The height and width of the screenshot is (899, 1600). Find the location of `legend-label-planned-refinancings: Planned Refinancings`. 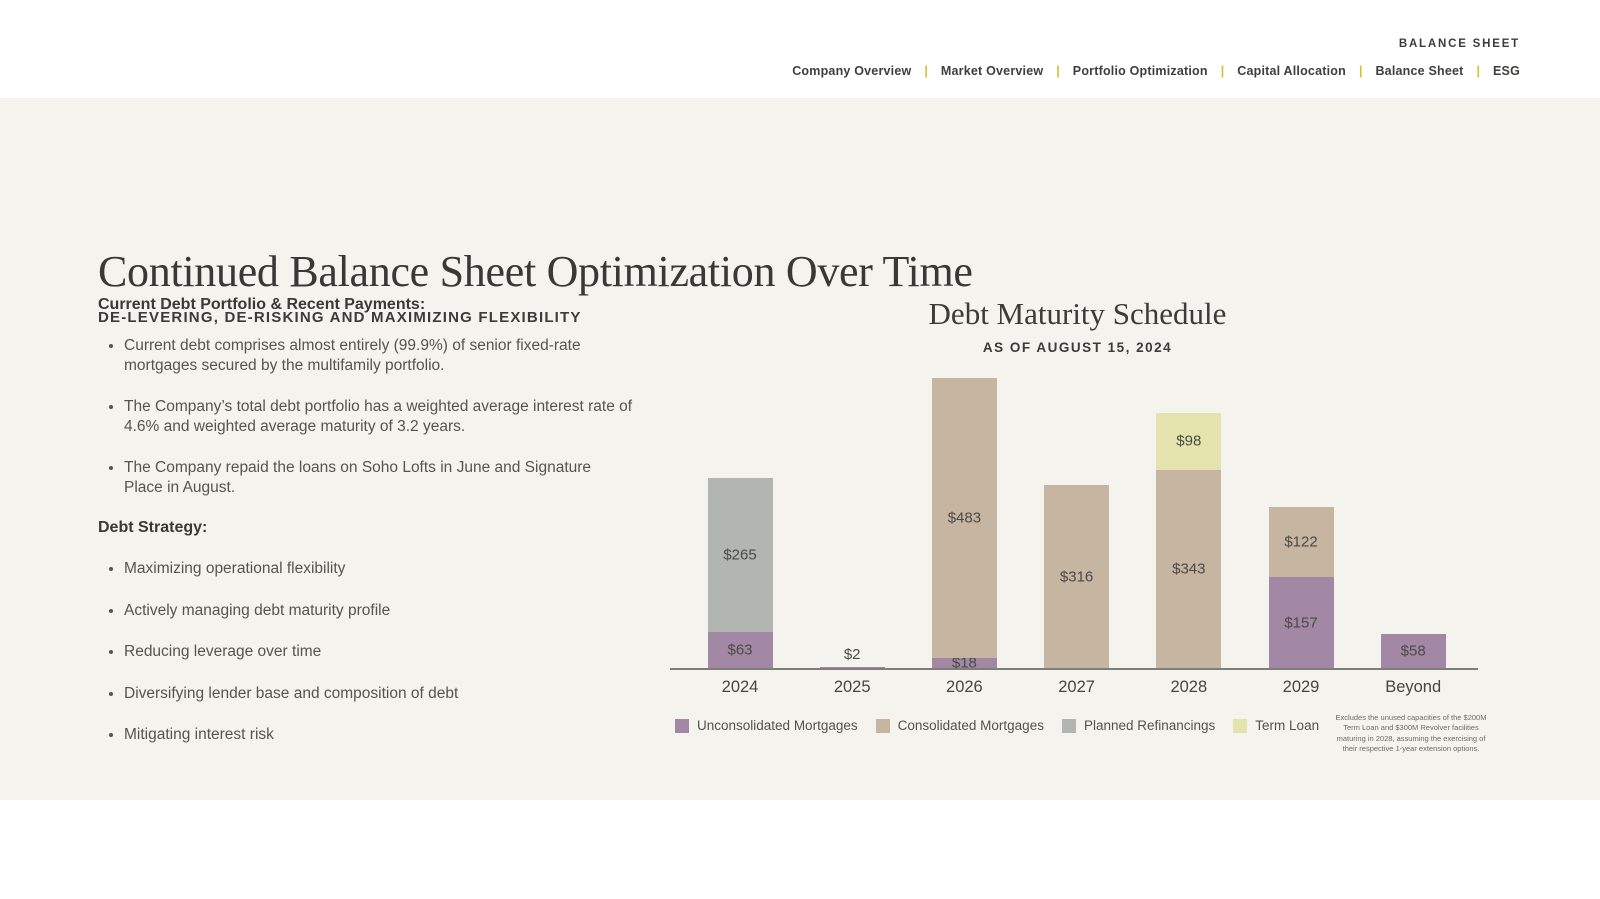

legend-label-planned-refinancings: Planned Refinancings is located at coordinates (1149, 725).